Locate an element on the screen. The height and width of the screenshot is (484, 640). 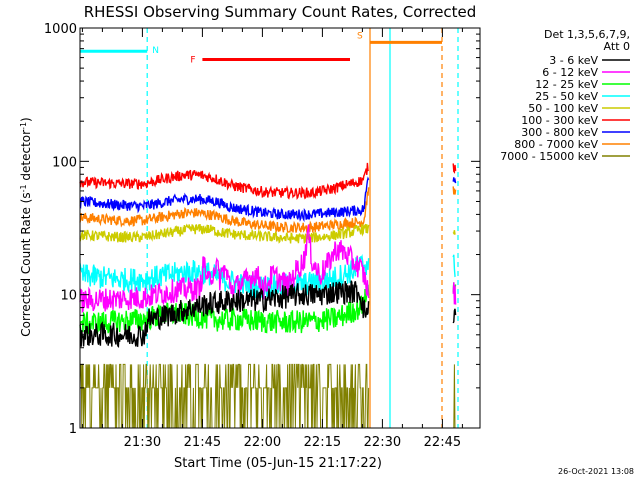
x-axis-label: Start Time (05-Jun-15 21:17:22) is located at coordinates (278, 463).